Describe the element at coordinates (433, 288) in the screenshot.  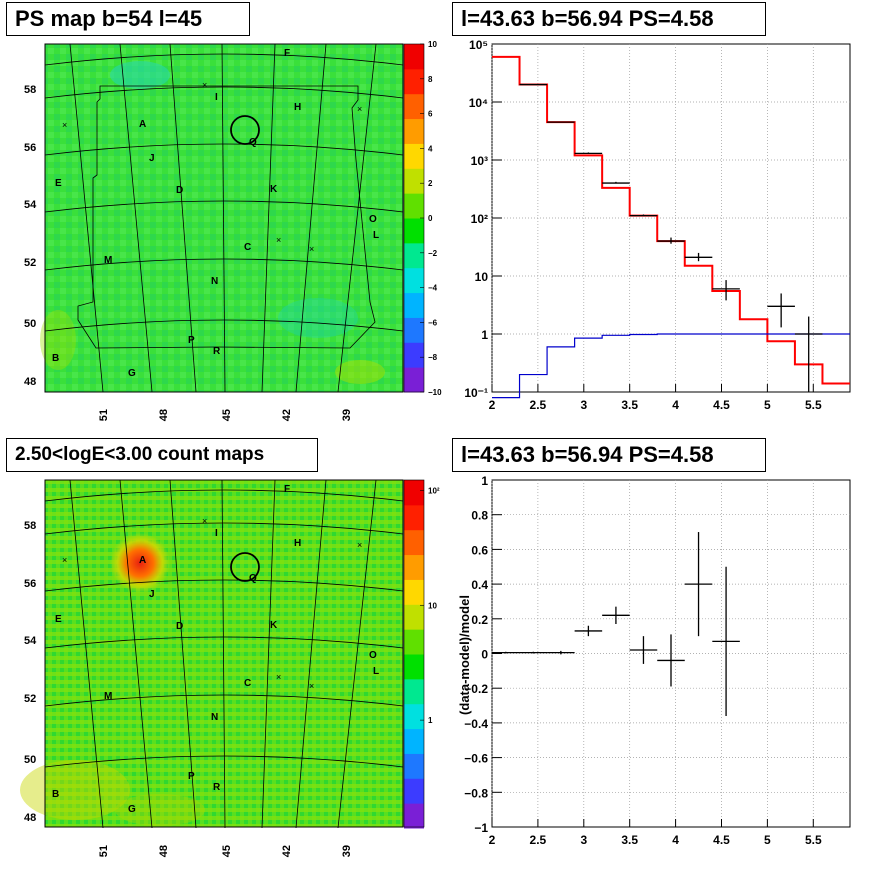
I see `colorbar-tick-label: −4` at that location.